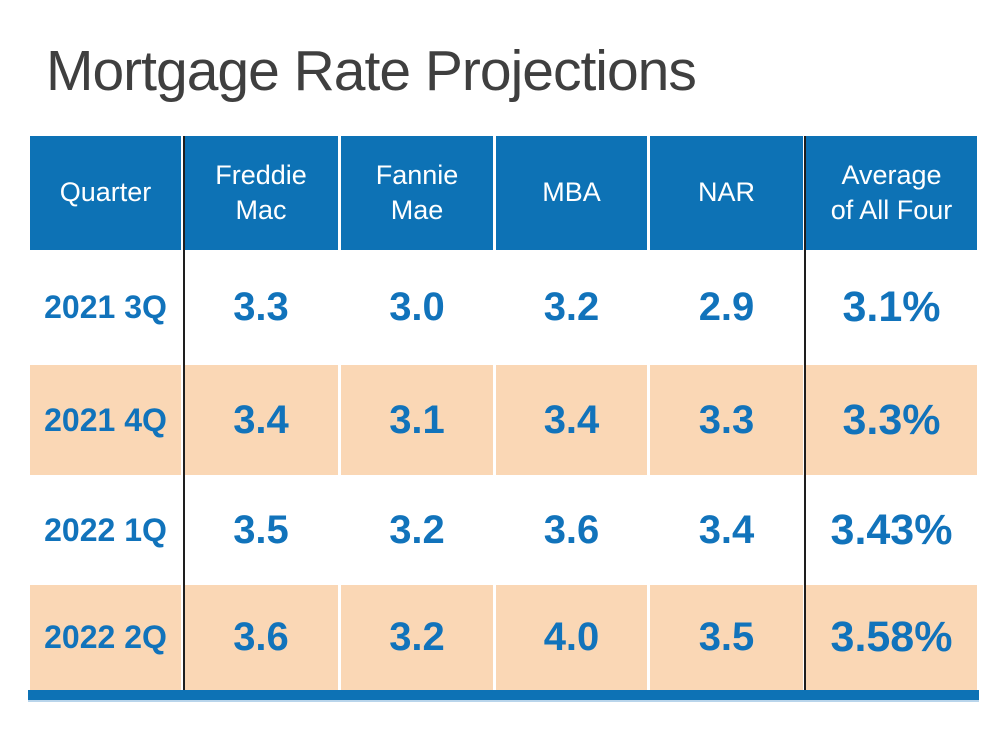 This screenshot has width=1000, height=750. What do you see at coordinates (891, 637) in the screenshot?
I see `table-cell-average: 3.58%` at bounding box center [891, 637].